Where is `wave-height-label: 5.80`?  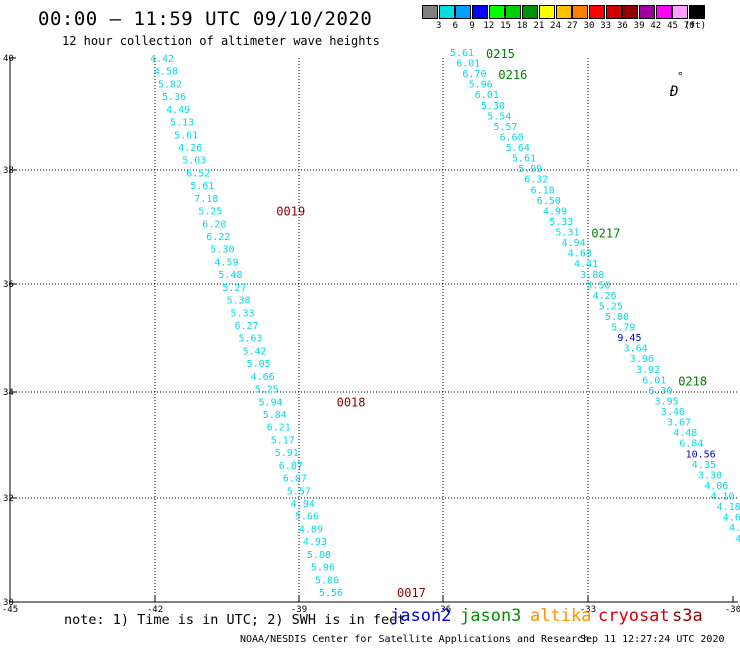 wave-height-label: 5.80 is located at coordinates (617, 317).